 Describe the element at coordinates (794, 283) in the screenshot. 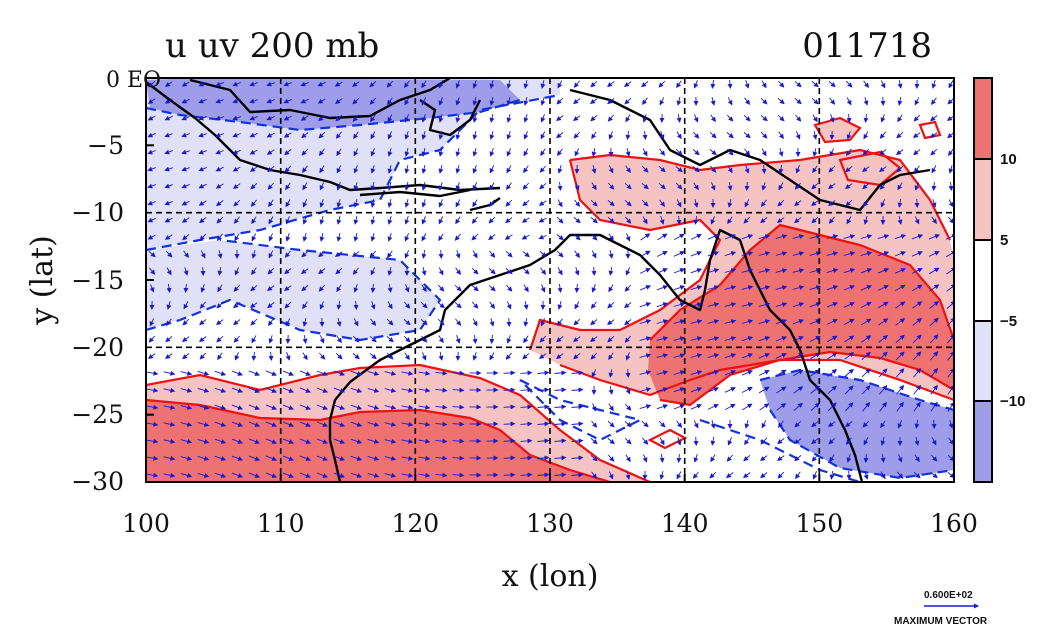

I see `contour-positive-ne-patch` at that location.